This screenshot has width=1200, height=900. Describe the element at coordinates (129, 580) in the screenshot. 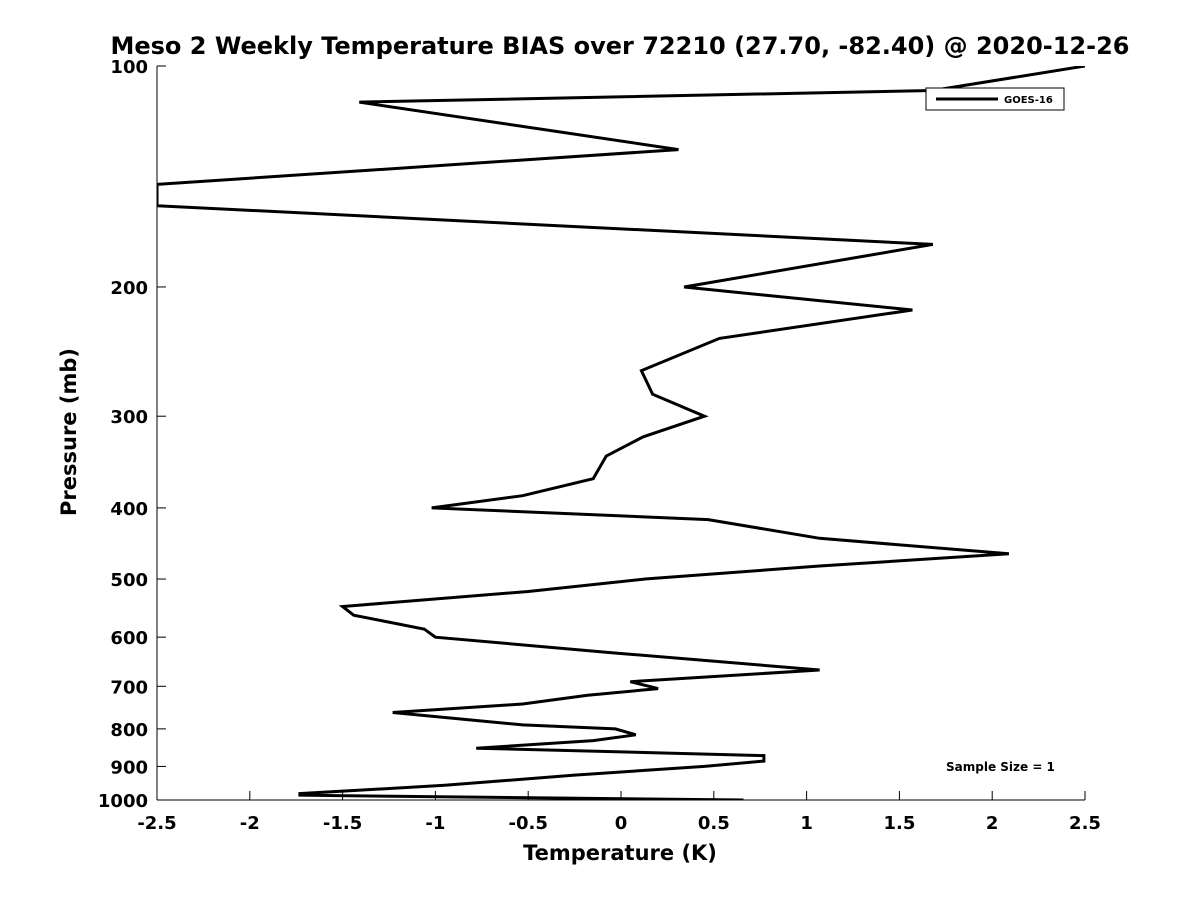

I see `y-tick-label: 500` at that location.